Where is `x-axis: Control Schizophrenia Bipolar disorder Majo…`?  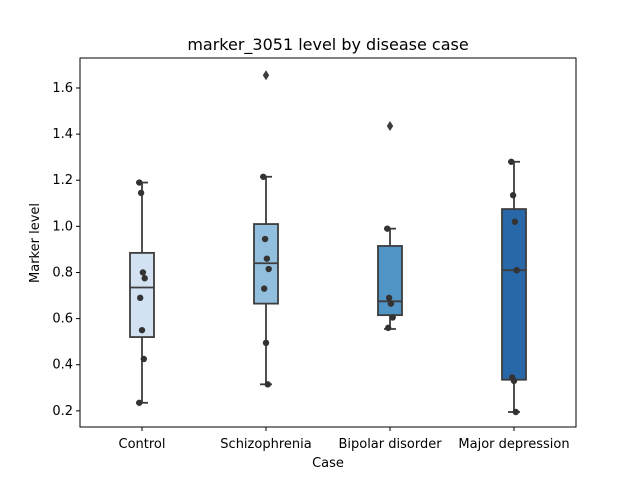 x-axis: Control Schizophrenia Bipolar disorder Majo… is located at coordinates (344, 439).